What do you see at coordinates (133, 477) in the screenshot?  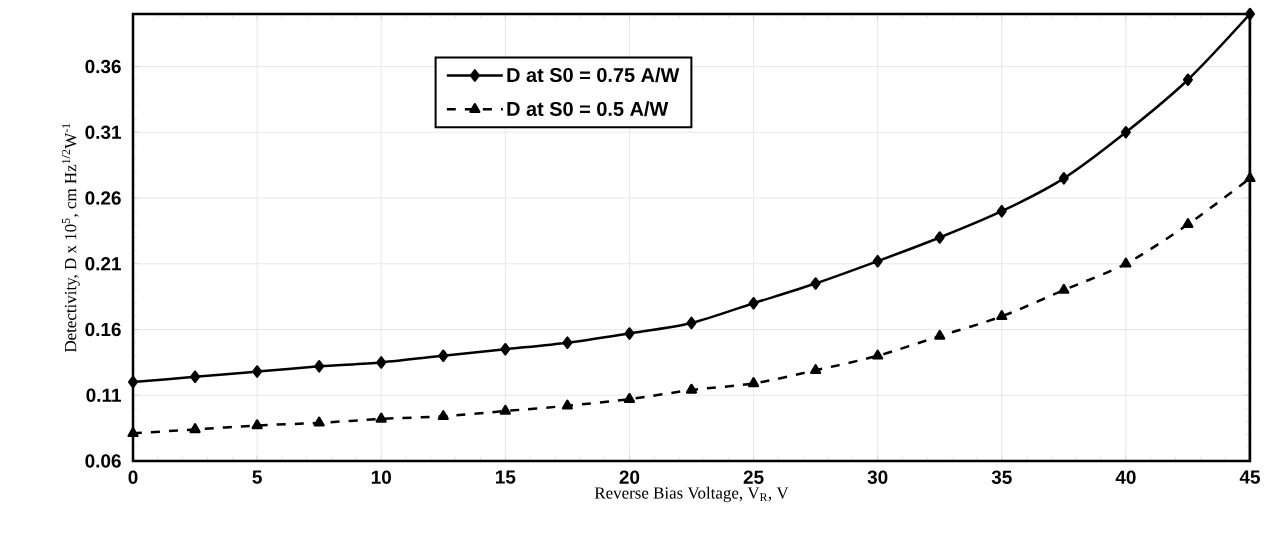 I see `x-tick-label: 0` at bounding box center [133, 477].